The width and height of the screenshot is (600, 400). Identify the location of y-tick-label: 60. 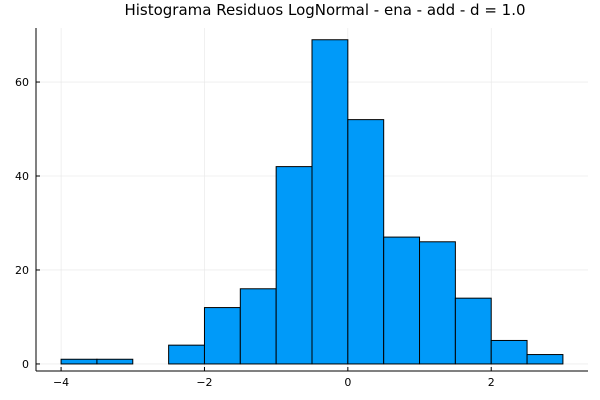
(22, 82).